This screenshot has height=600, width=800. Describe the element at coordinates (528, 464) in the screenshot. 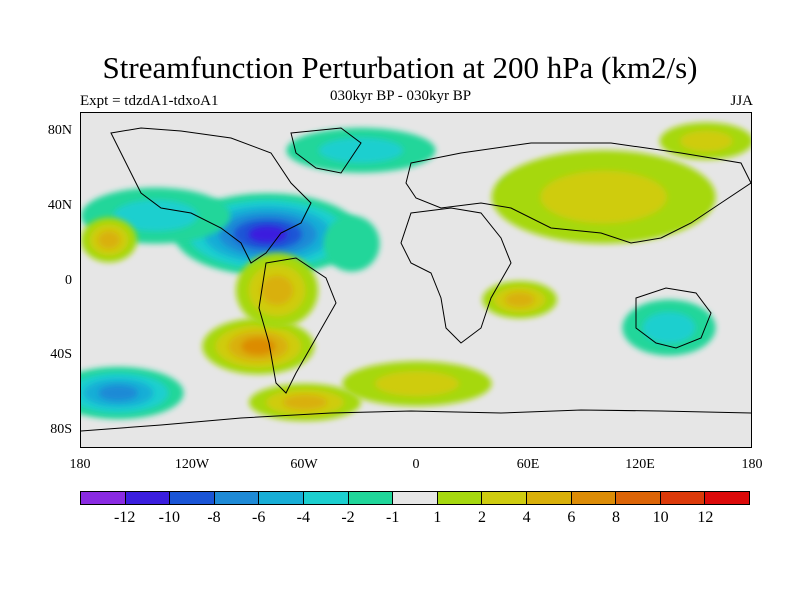

I see `lon-label-60e: 60E` at that location.